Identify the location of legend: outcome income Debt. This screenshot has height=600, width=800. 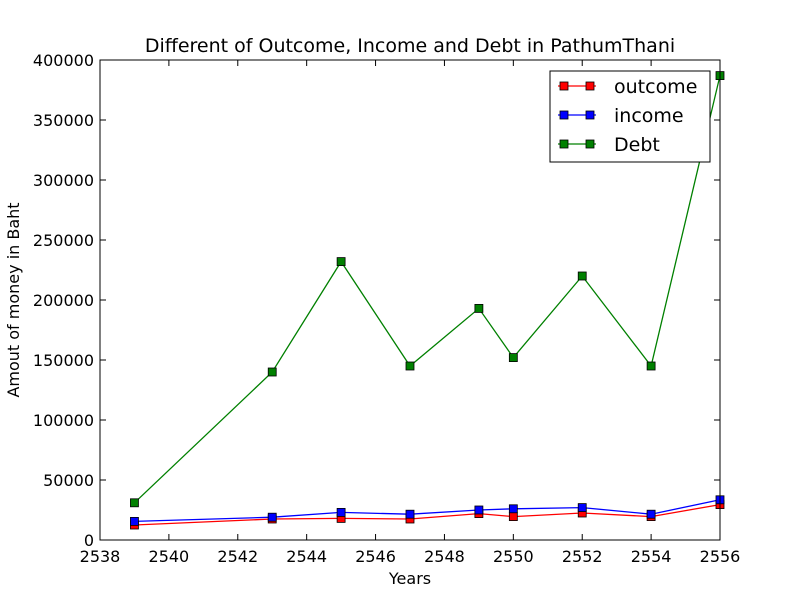
(630, 116).